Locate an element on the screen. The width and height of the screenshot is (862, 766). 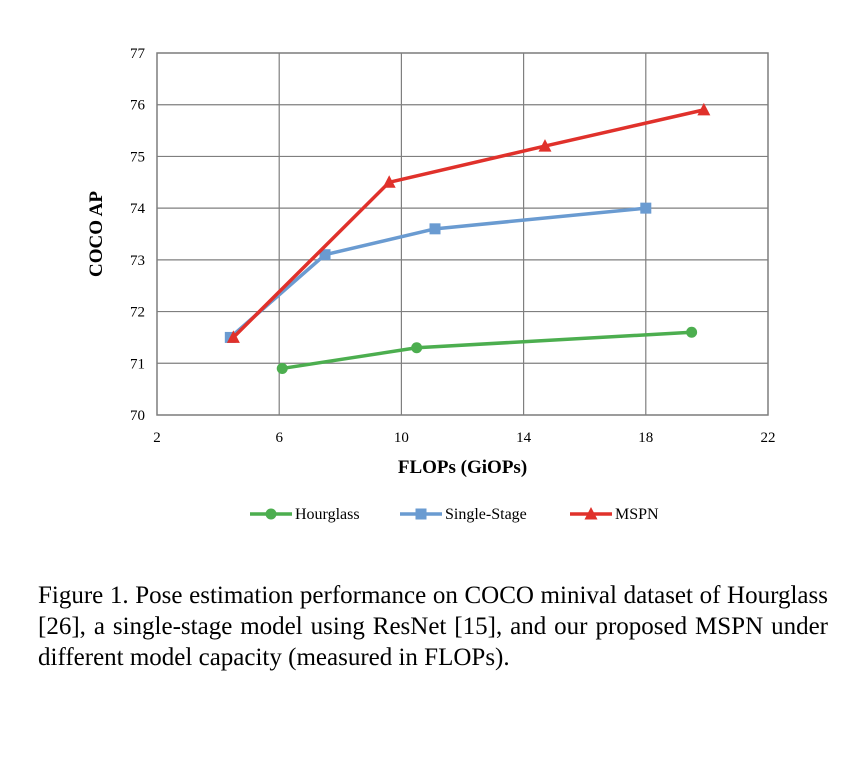
x-tick-label: 10 is located at coordinates (401, 438).